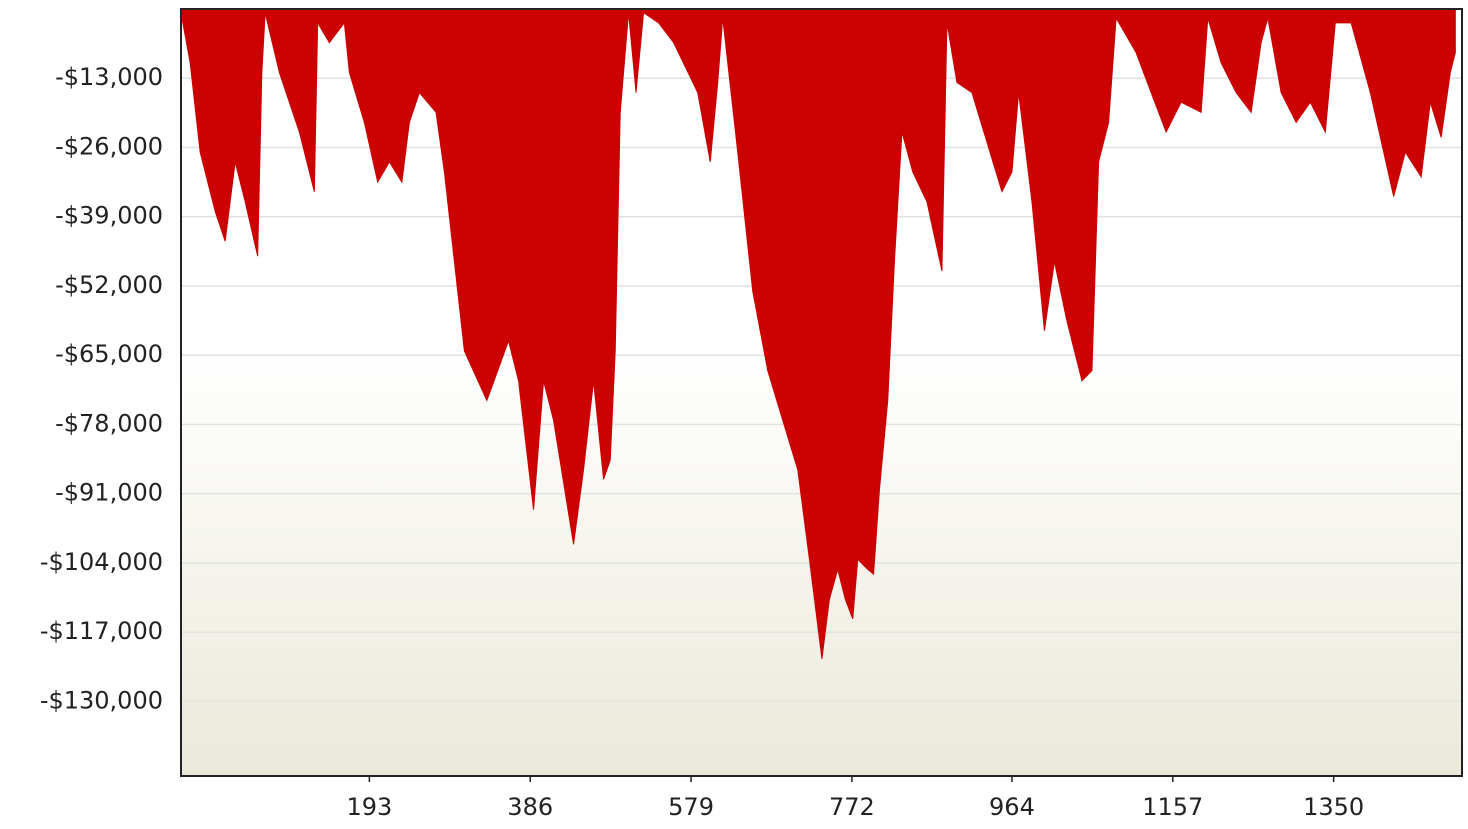  I want to click on y-tick-label: -$117,000, so click(101, 631).